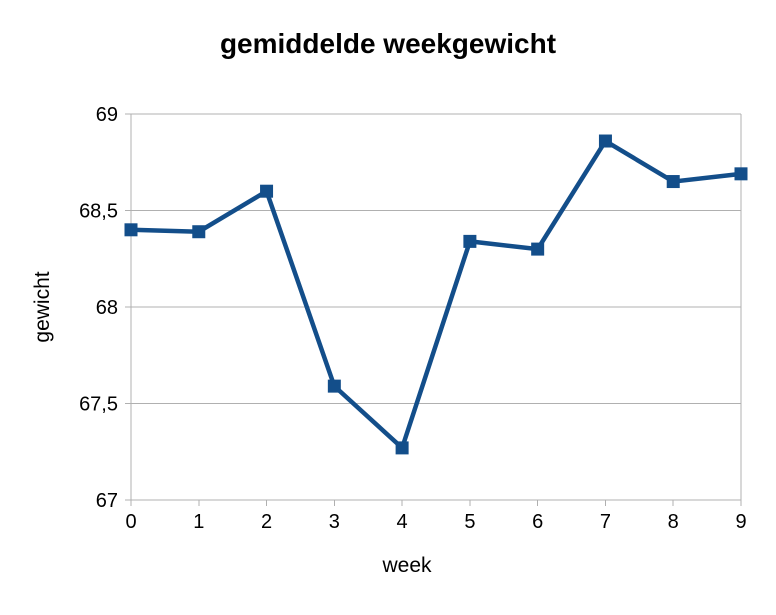  What do you see at coordinates (673, 522) in the screenshot?
I see `x-tick-label: 8` at bounding box center [673, 522].